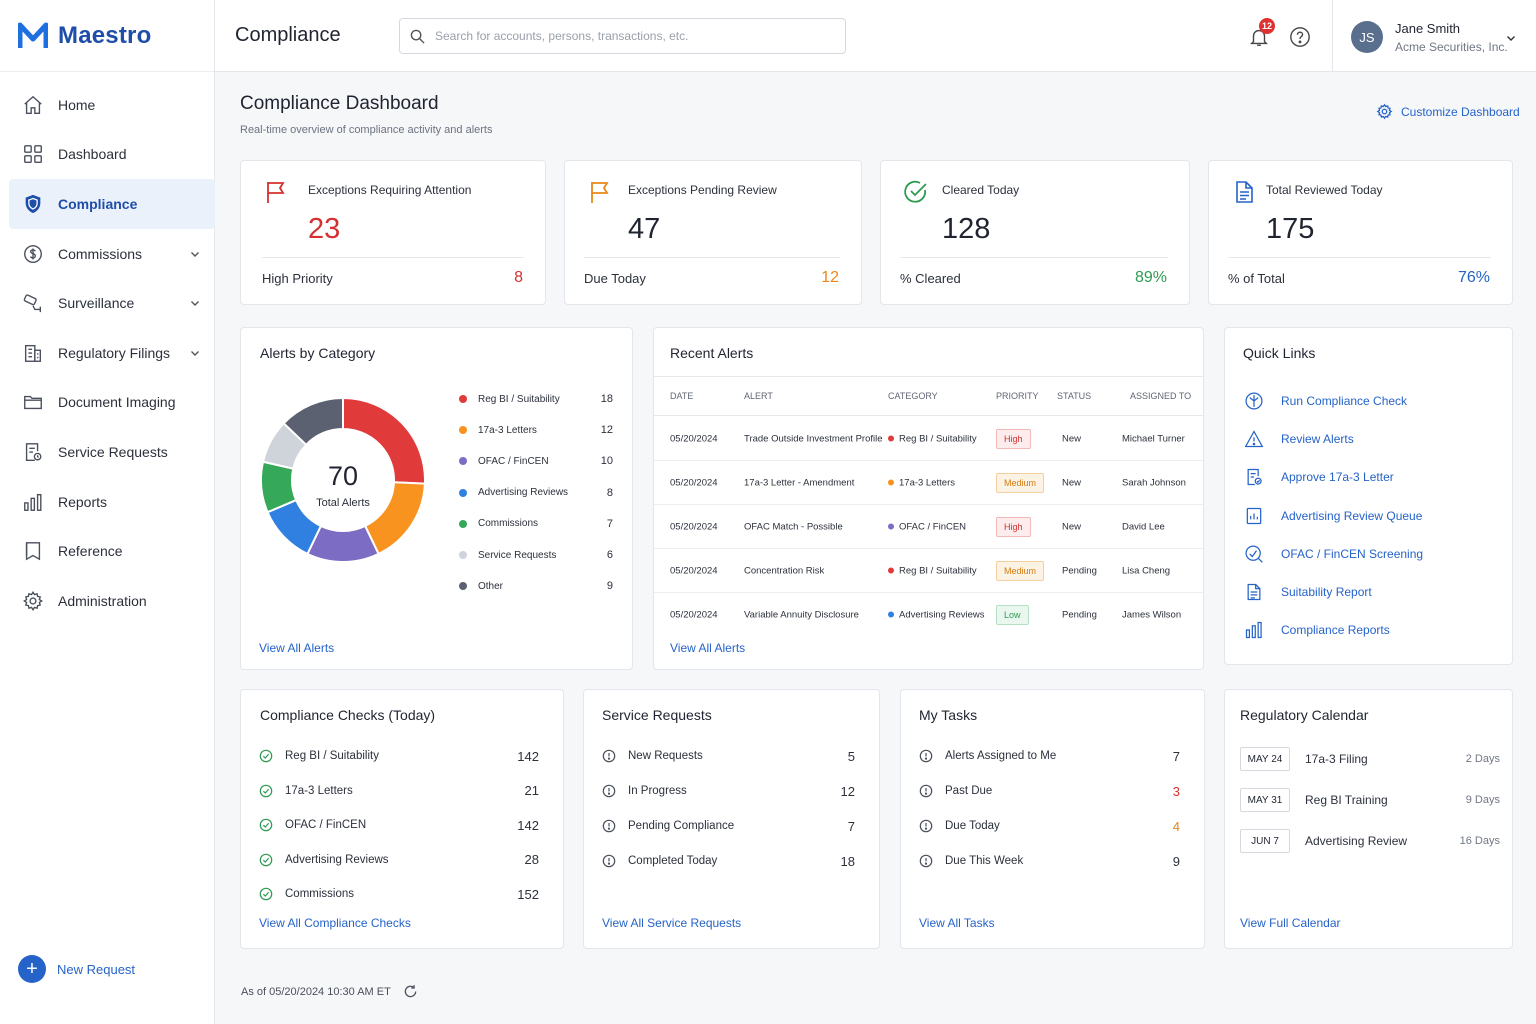 The height and width of the screenshot is (1024, 1536). I want to click on calendar-event: 17a-3 Filing, so click(1336, 759).